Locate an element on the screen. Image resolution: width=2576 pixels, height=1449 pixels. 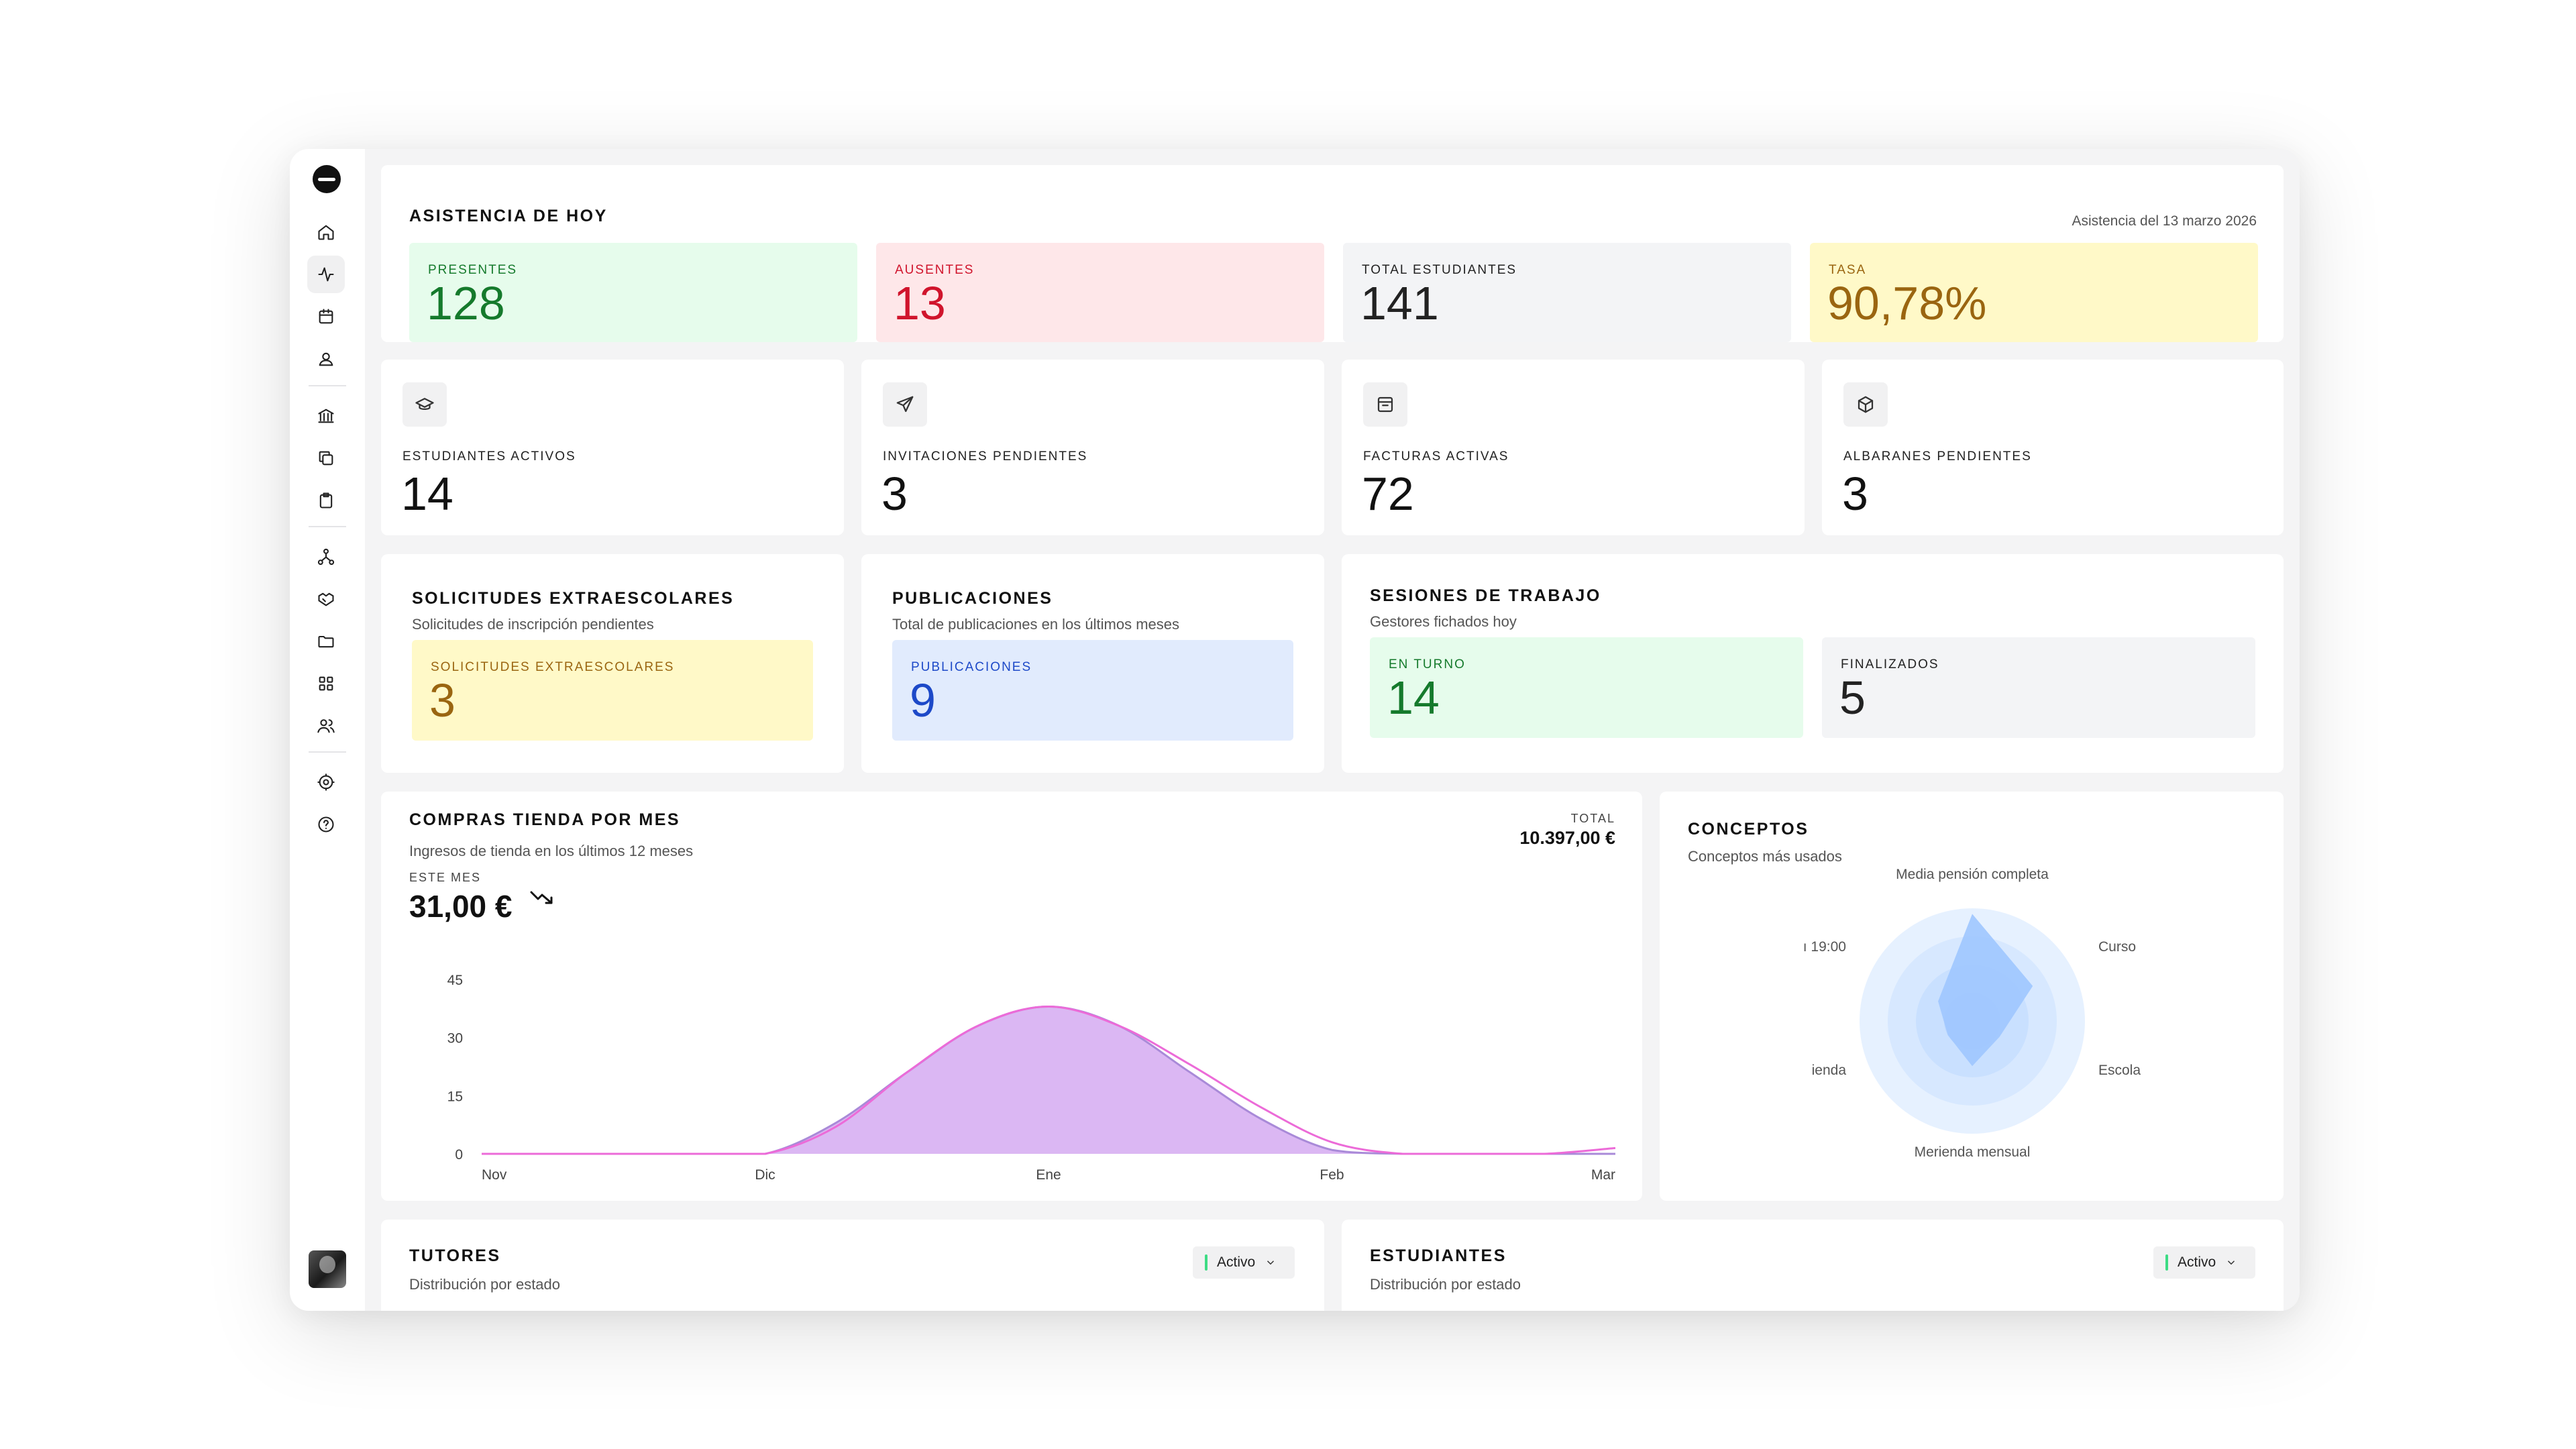
tile-label: TOTAL ESTUDIANTES is located at coordinates (1439, 270).